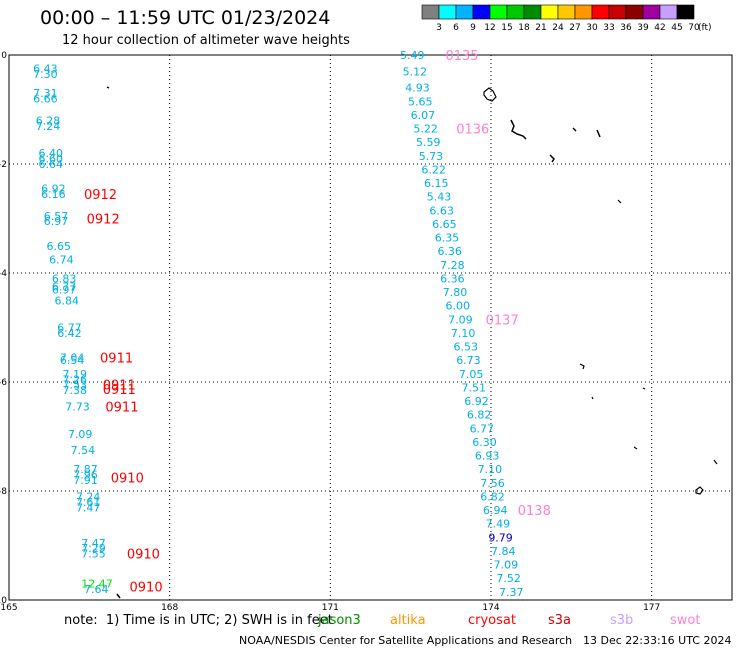 The width and height of the screenshot is (740, 650). What do you see at coordinates (417, 88) in the screenshot?
I see `wave-height-label: 4.93` at bounding box center [417, 88].